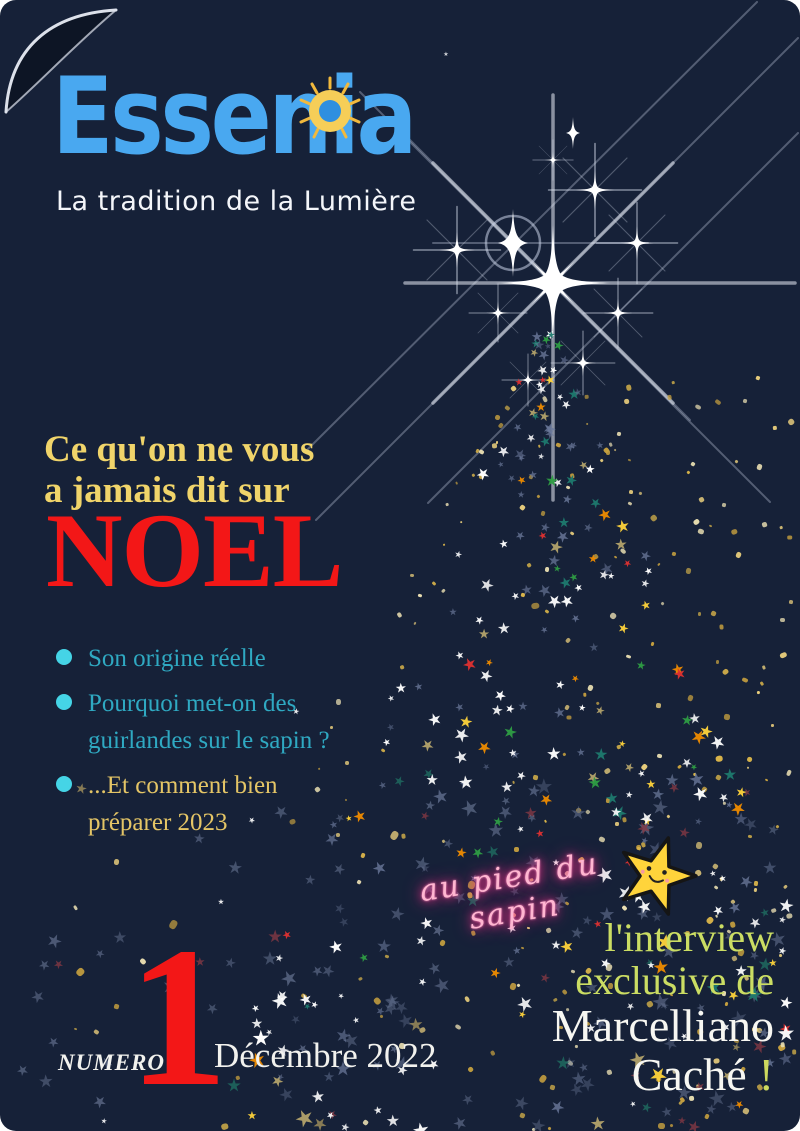 Image resolution: width=800 pixels, height=1131 pixels. I want to click on issue-label: NUMERO, so click(111, 1062).